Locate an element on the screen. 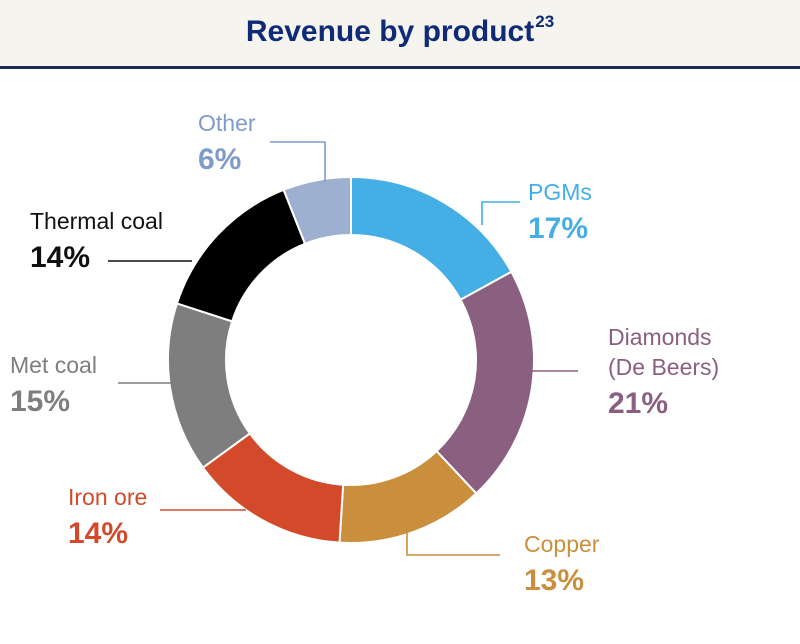 The image size is (800, 644). slice-label-line: PGMs is located at coordinates (560, 192).